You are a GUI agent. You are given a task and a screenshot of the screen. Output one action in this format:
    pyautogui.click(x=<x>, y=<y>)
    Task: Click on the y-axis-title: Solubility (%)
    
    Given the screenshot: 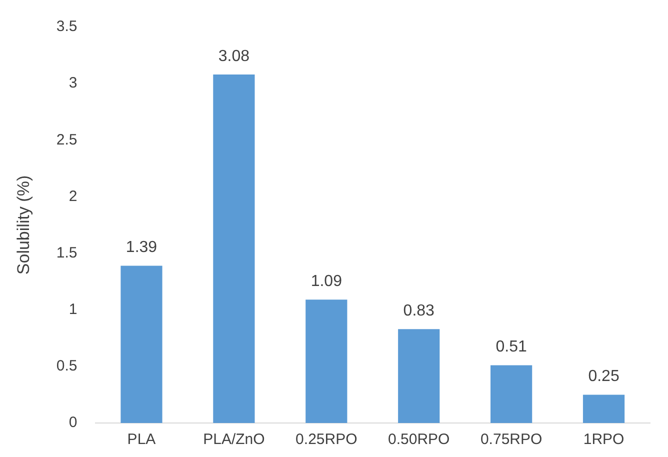 What is the action you would take?
    pyautogui.click(x=23, y=225)
    